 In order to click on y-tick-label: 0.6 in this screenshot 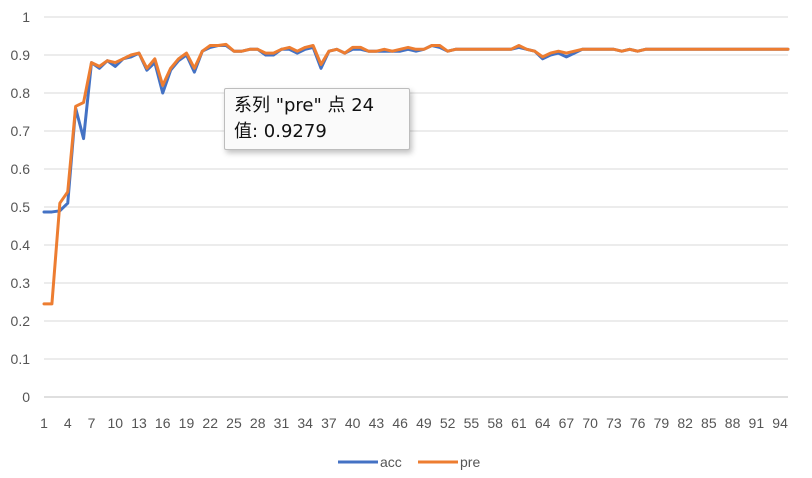, I will do `click(21, 169)`.